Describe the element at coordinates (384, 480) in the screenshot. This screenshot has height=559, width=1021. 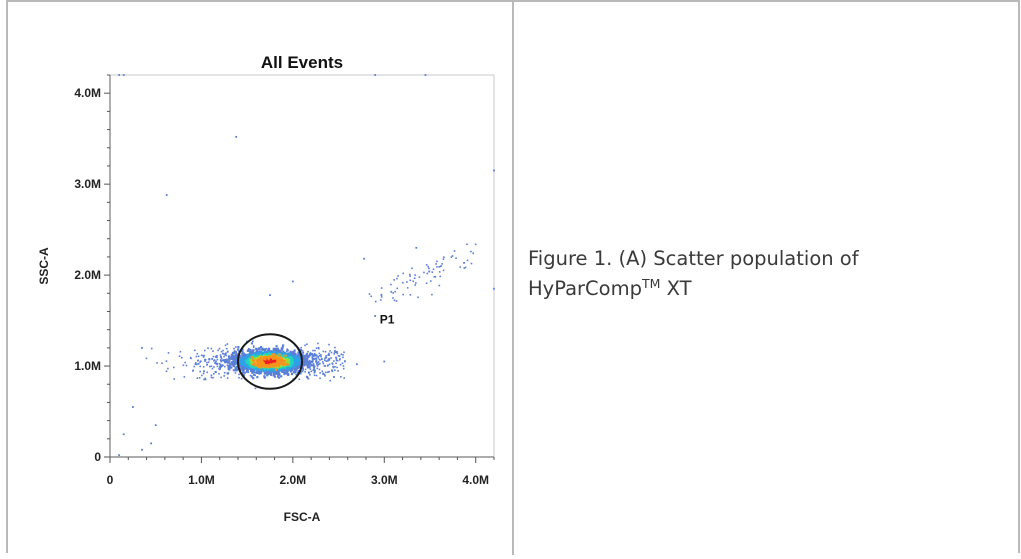
I see `x-tick-label: 3.0M` at that location.